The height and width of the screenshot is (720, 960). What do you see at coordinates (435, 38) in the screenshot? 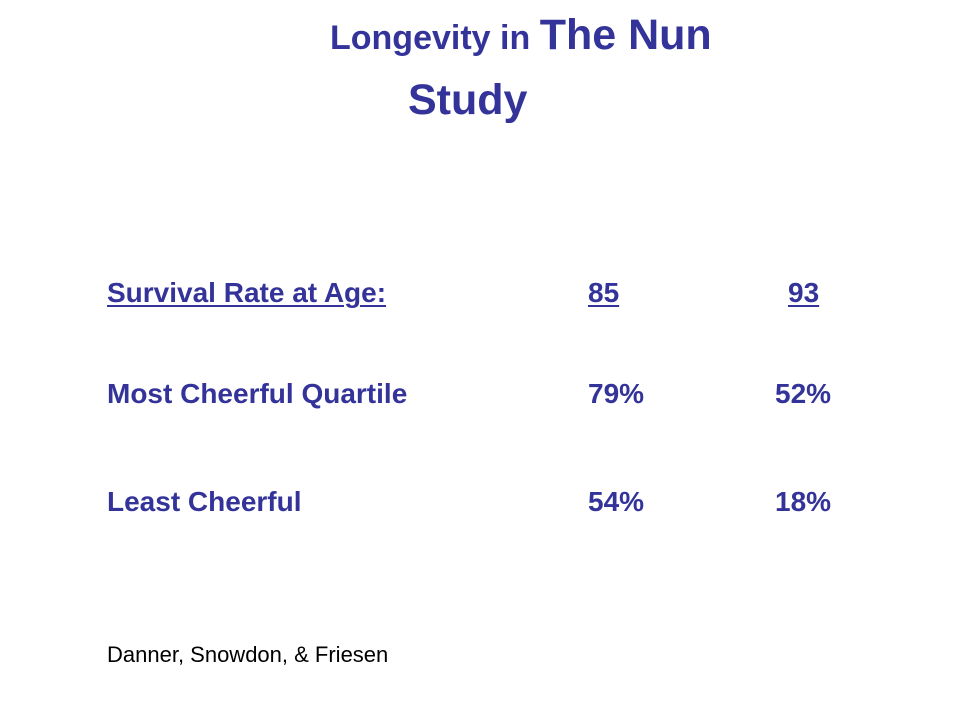
I see `title-part-1: Longevity in` at bounding box center [435, 38].